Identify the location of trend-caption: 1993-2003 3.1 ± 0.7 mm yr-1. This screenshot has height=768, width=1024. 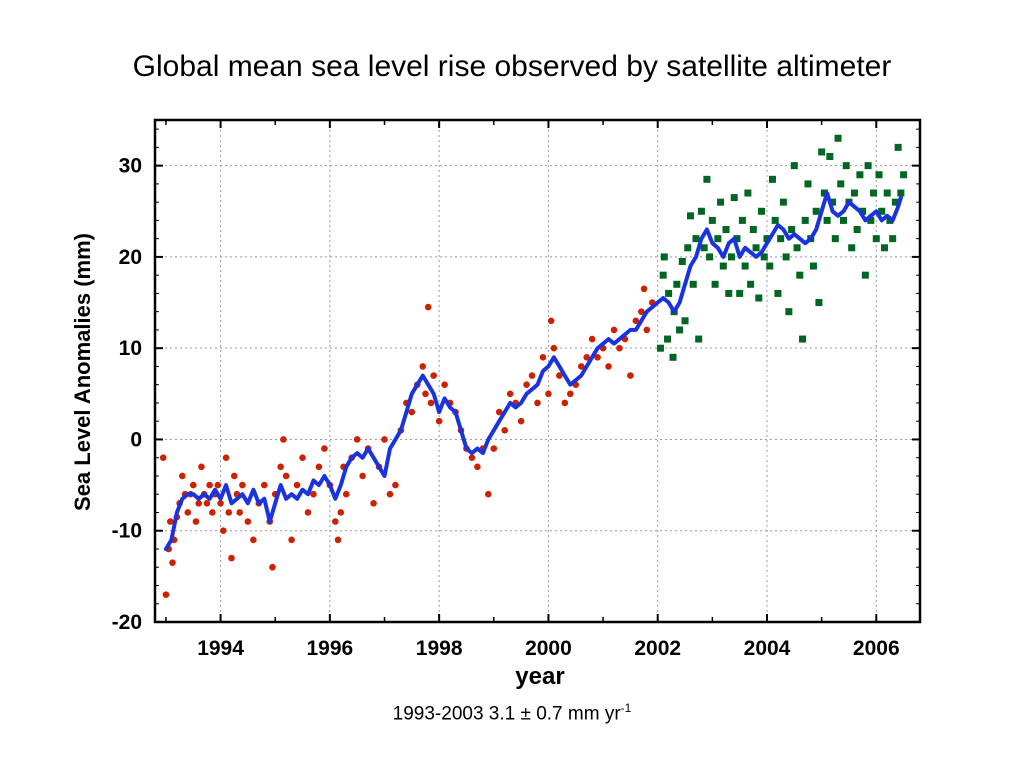
(512, 713).